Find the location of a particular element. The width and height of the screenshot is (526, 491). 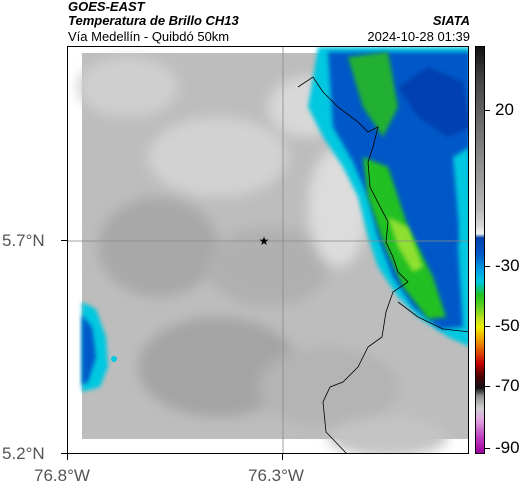

colorbar-label-20: 20 is located at coordinates (504, 109).